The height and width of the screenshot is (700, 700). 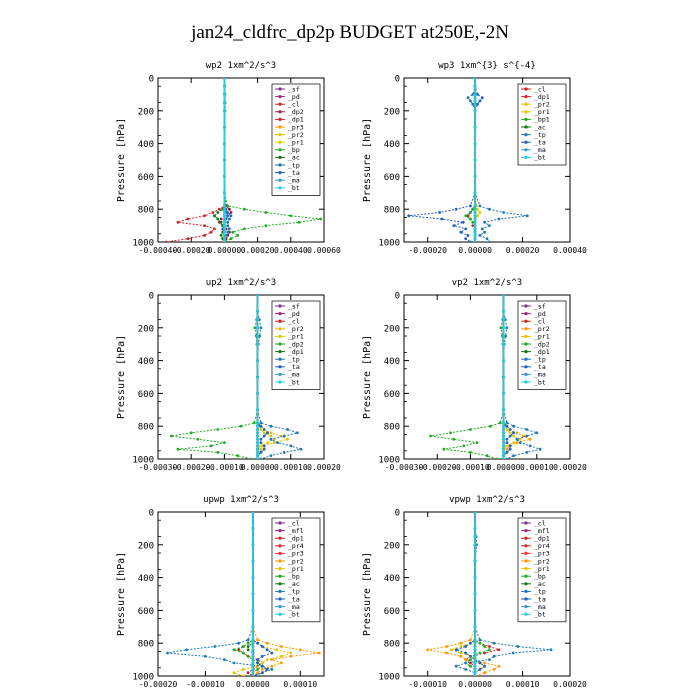 What do you see at coordinates (470, 212) in the screenshot?
I see `data-point-bp1` at bounding box center [470, 212].